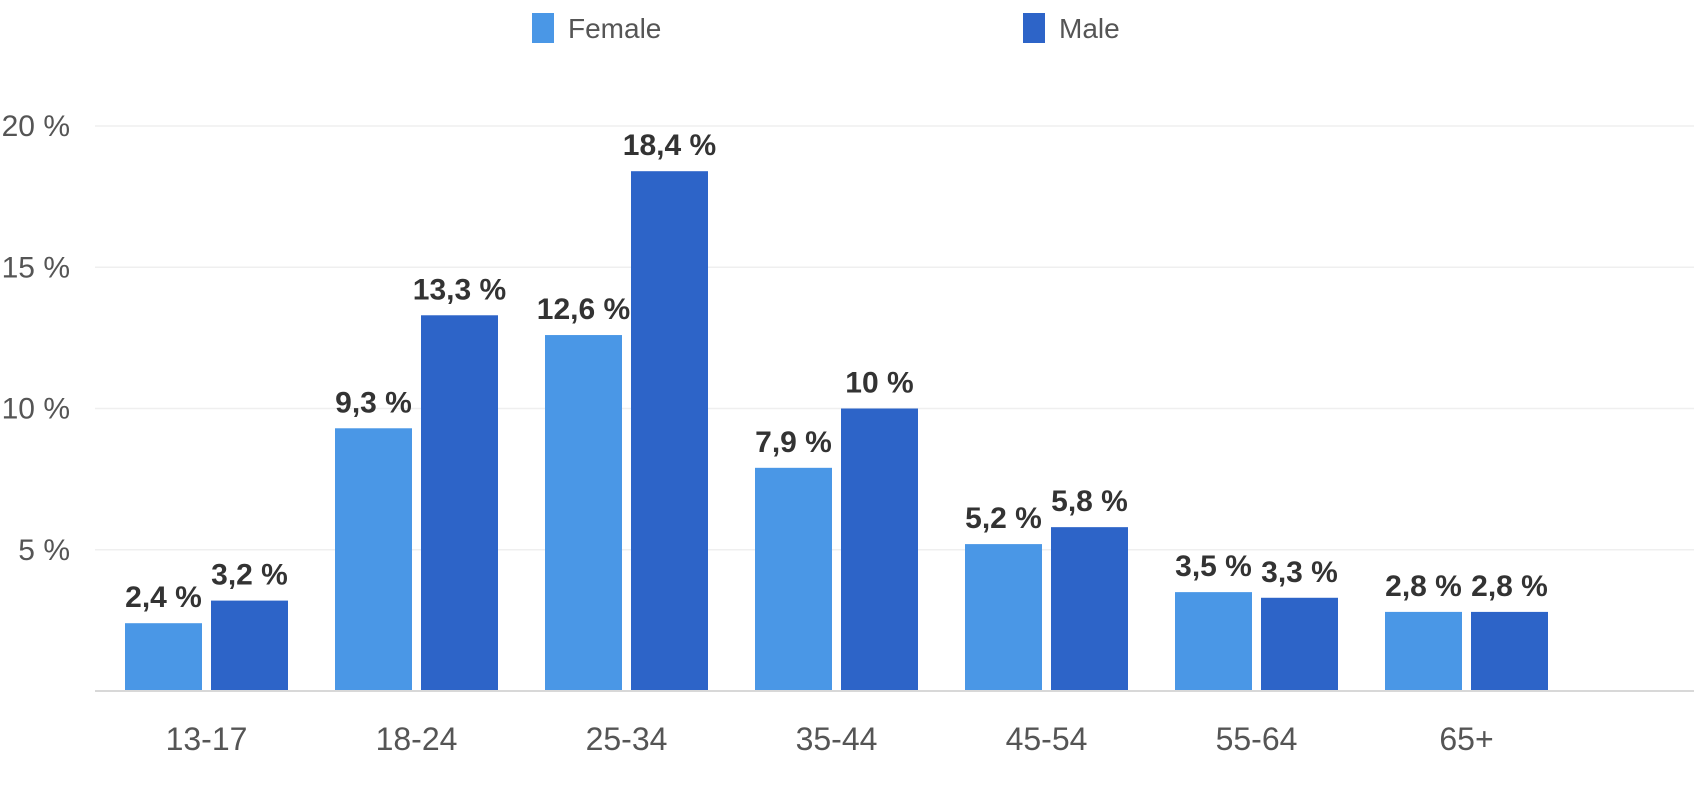 The width and height of the screenshot is (1694, 812). Describe the element at coordinates (36, 267) in the screenshot. I see `y-tick-label: 15 %` at that location.